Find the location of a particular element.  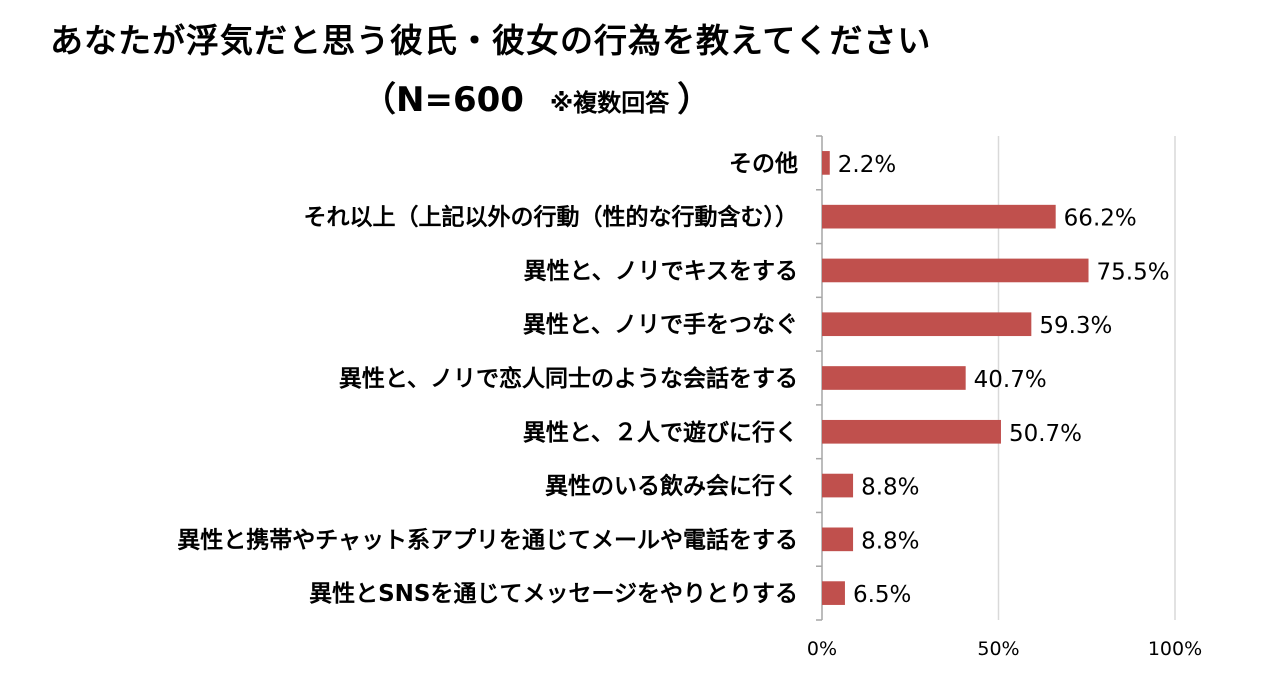

data-label: 59.3% is located at coordinates (1075, 326).